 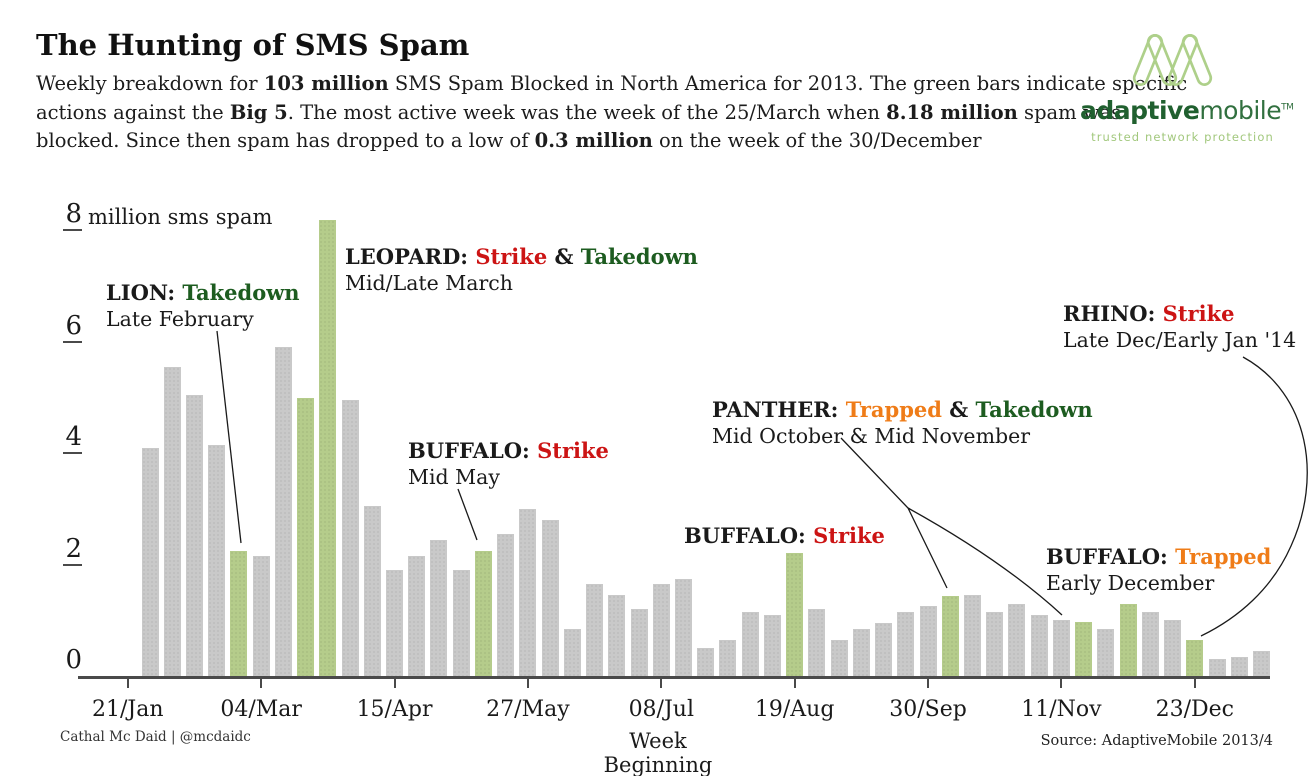 I want to click on x-tick-label: 21/Jan, so click(x=128, y=709).